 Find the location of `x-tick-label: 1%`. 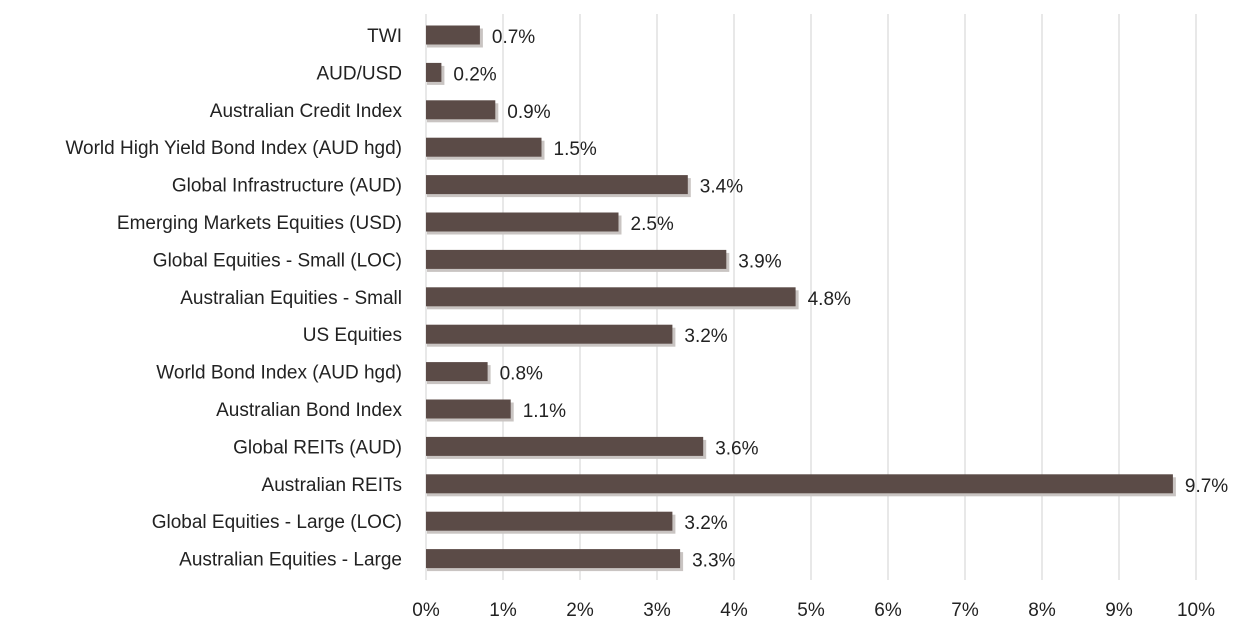

x-tick-label: 1% is located at coordinates (503, 610).